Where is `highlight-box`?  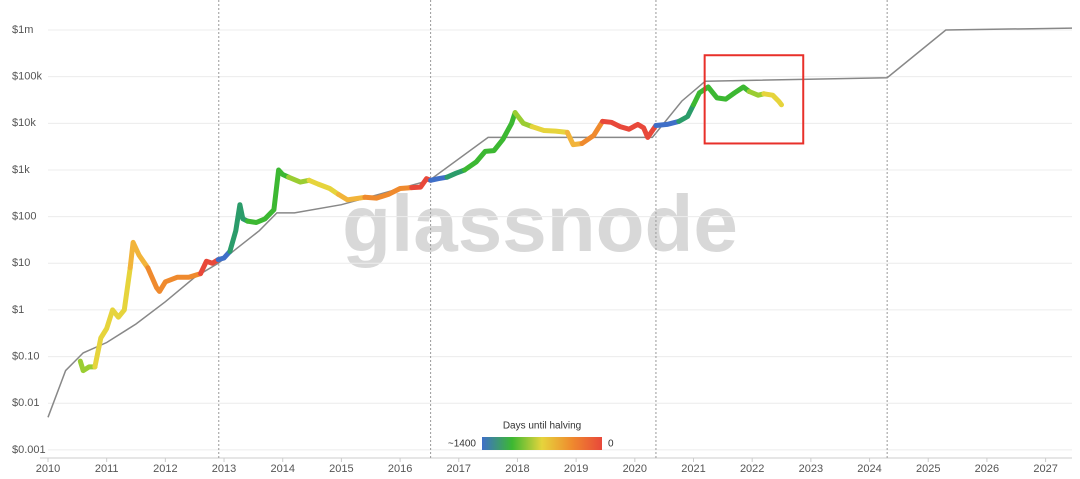 highlight-box is located at coordinates (754, 99).